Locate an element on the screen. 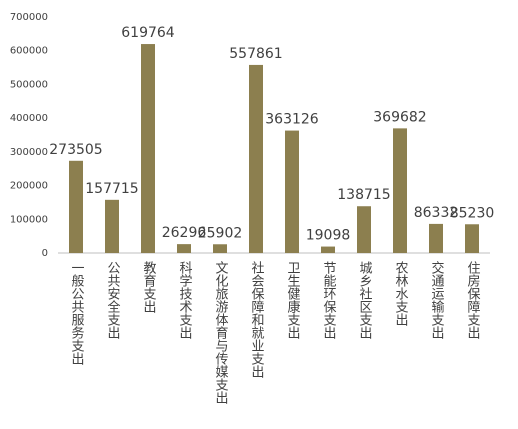 This screenshot has height=429, width=518. x-tick-label: 公共安全支出 is located at coordinates (113, 300).